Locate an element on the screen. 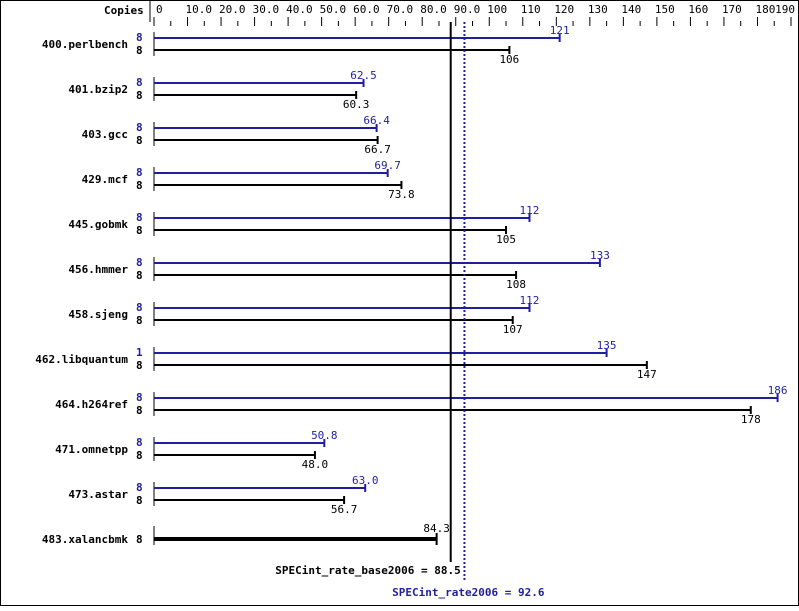 The image size is (799, 611). benchmark-label: 464.h264ref is located at coordinates (91, 404).